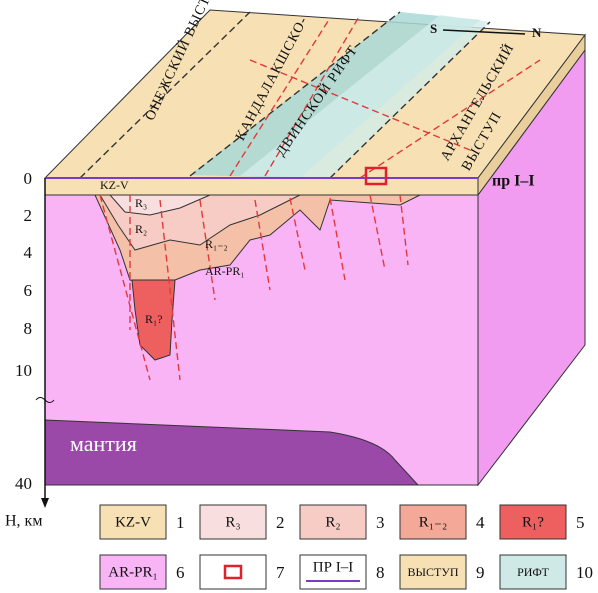 Image resolution: width=598 pixels, height=593 pixels. What do you see at coordinates (537, 32) in the screenshot?
I see `compass-n: N` at bounding box center [537, 32].